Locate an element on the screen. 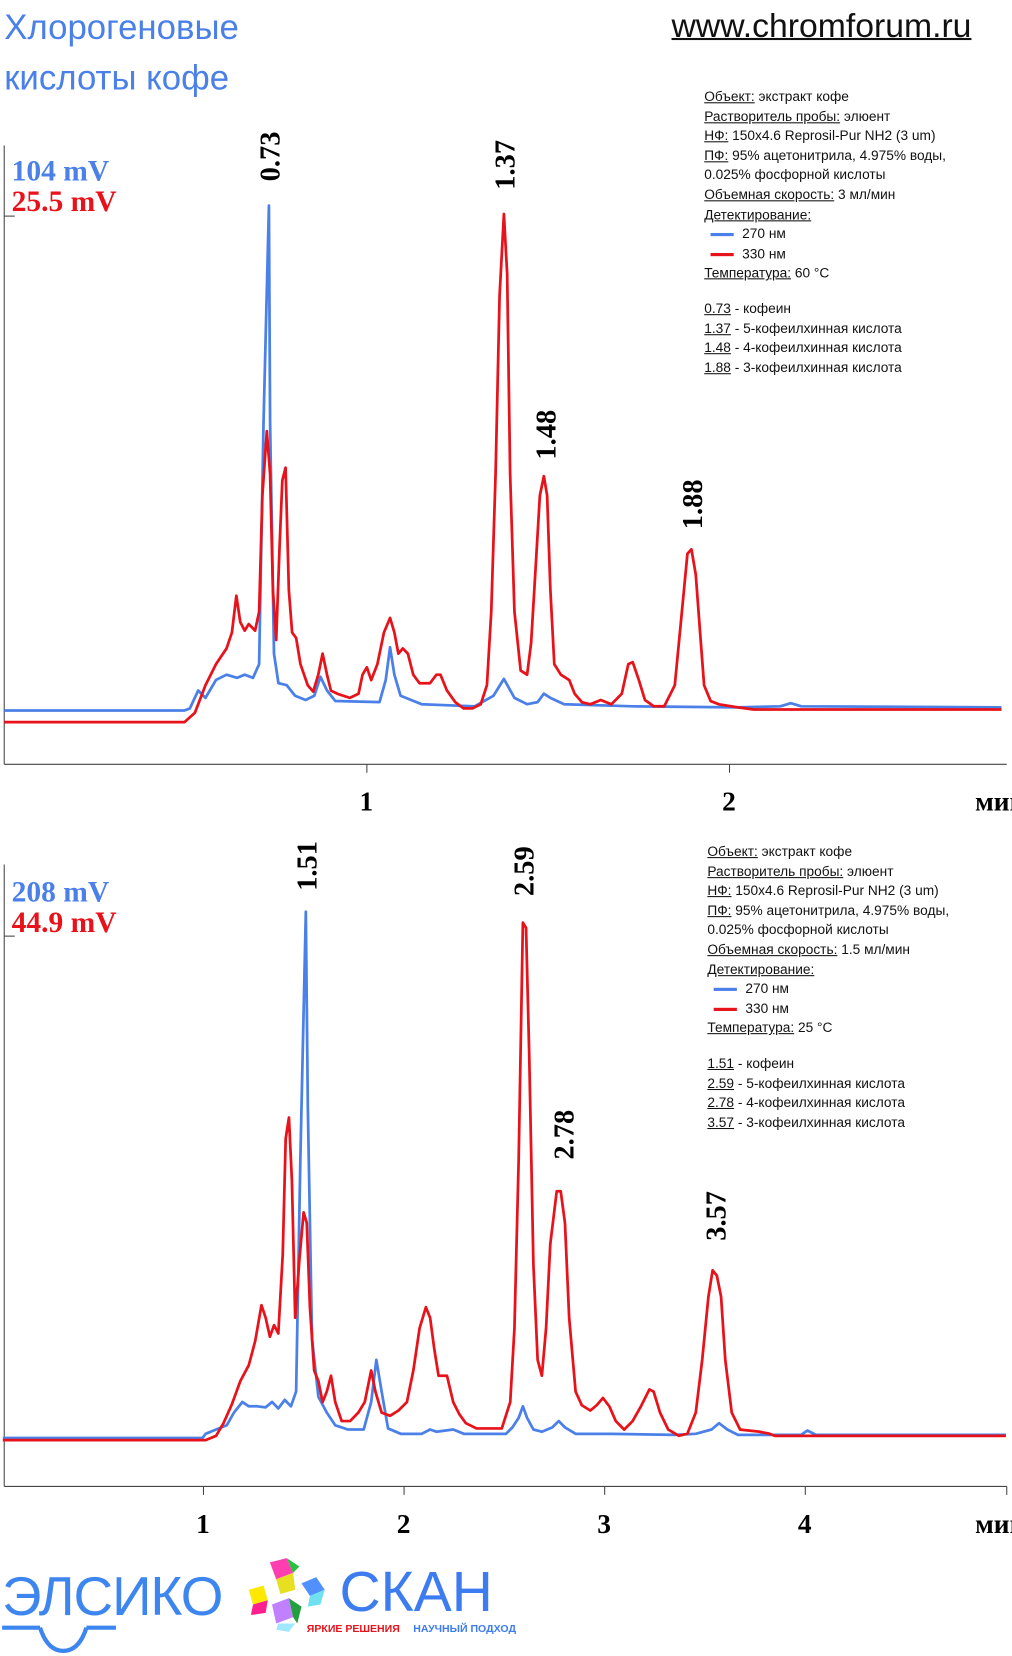 This screenshot has width=1012, height=1656. peak-label: 0.73 is located at coordinates (270, 156).